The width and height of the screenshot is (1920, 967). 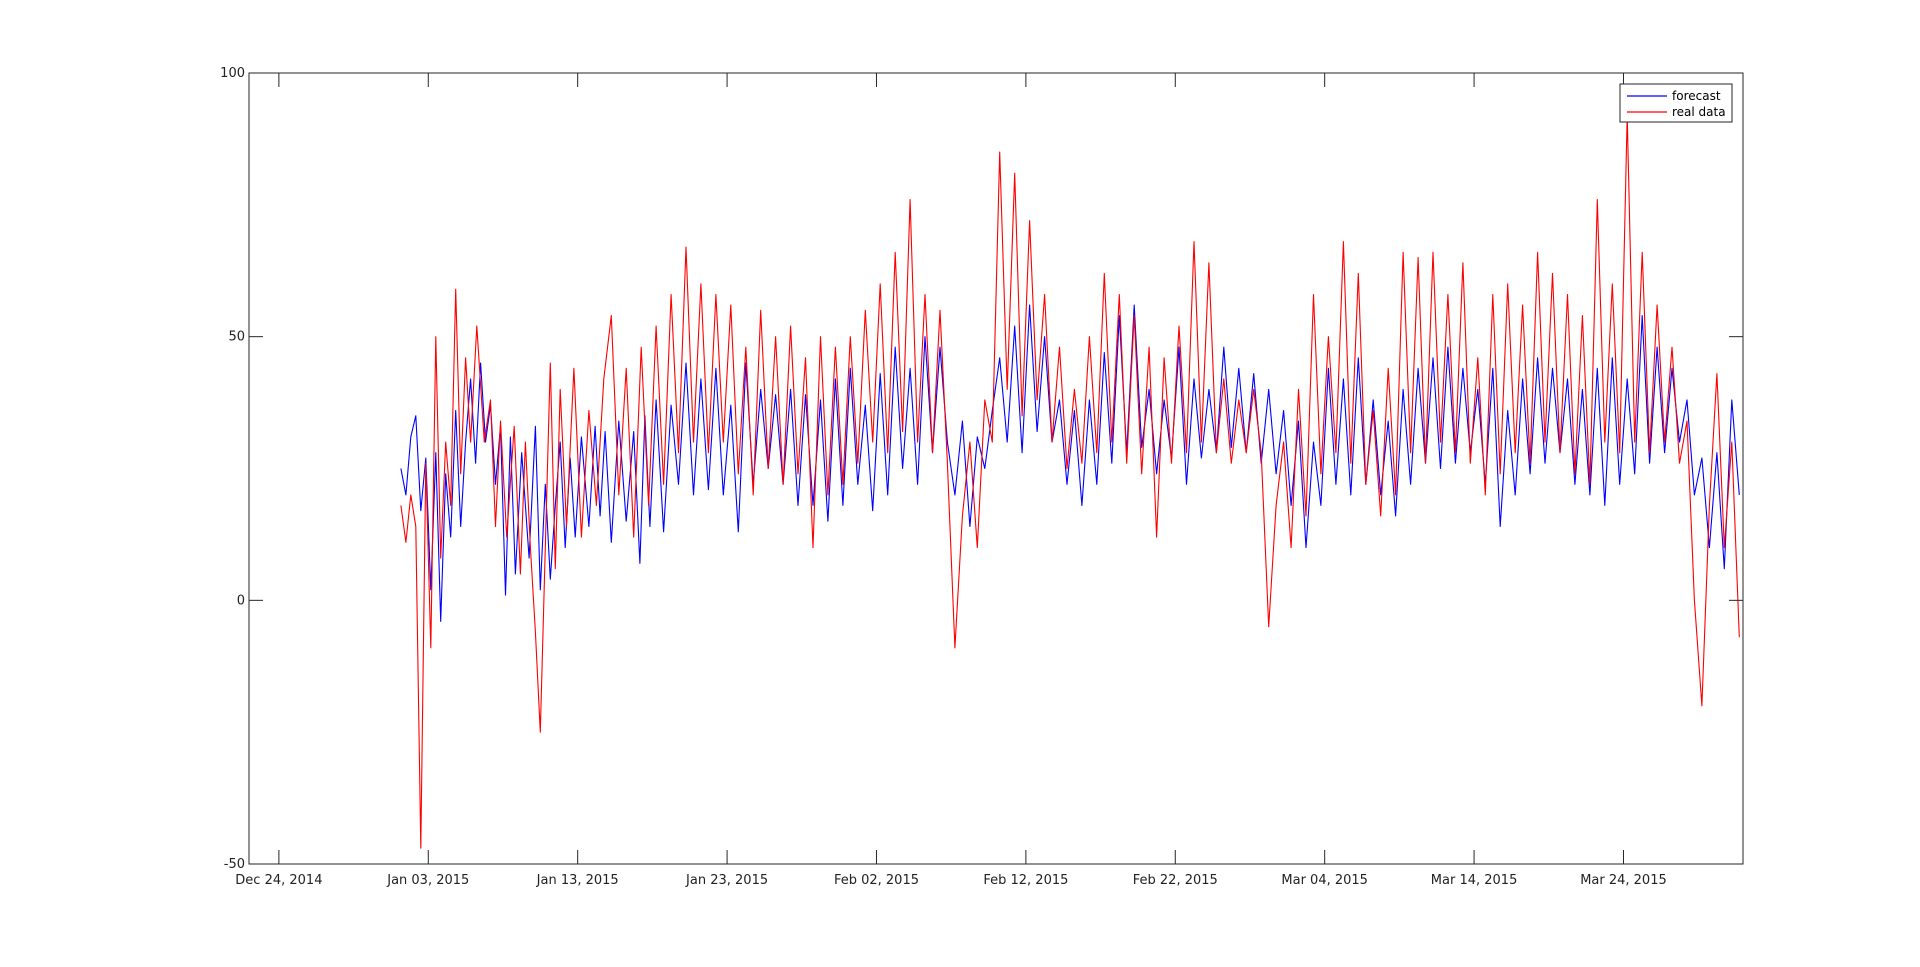 What do you see at coordinates (427, 880) in the screenshot?
I see `x-tick-label: Jan 03, 2015` at bounding box center [427, 880].